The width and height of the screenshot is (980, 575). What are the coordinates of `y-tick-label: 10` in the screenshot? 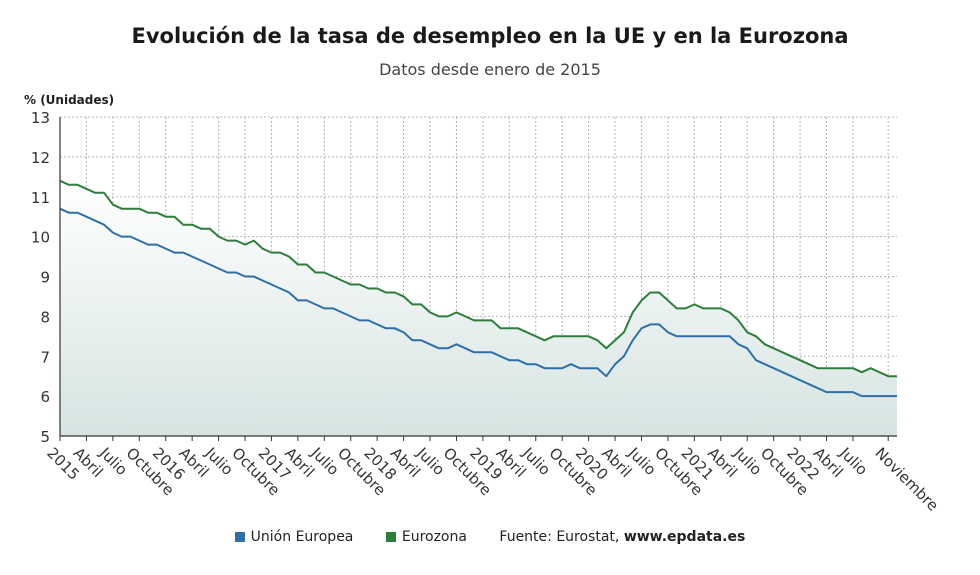 It's located at (40, 238).